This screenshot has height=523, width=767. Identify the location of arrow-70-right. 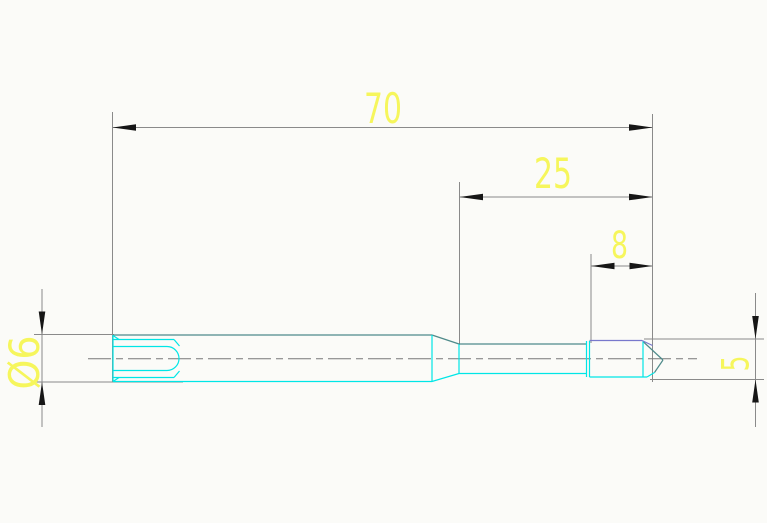
(641, 127).